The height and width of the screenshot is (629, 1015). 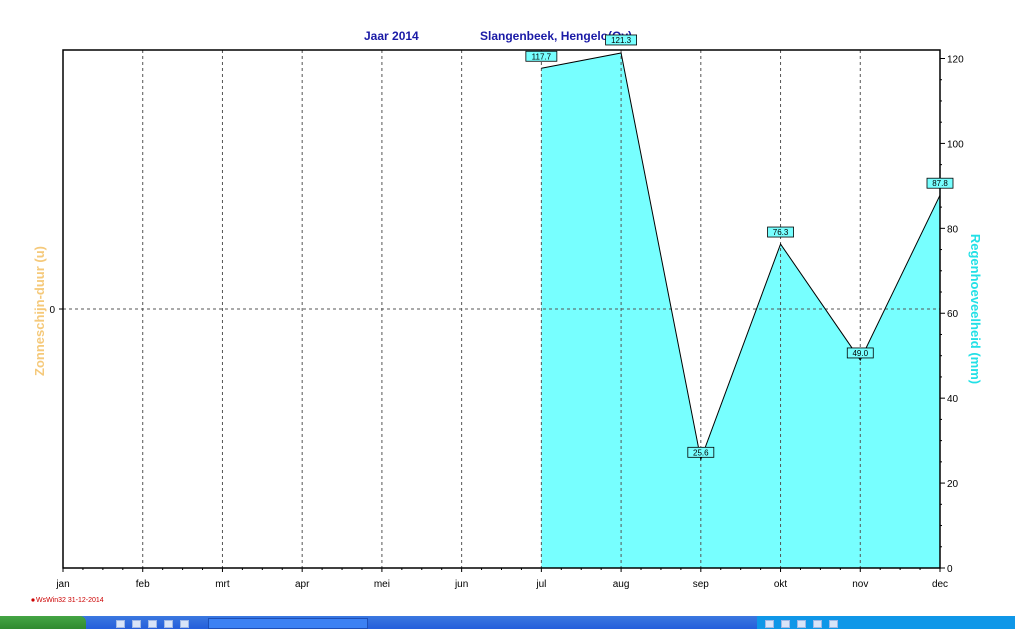 I want to click on x-tick-label: mrt, so click(x=222, y=584).